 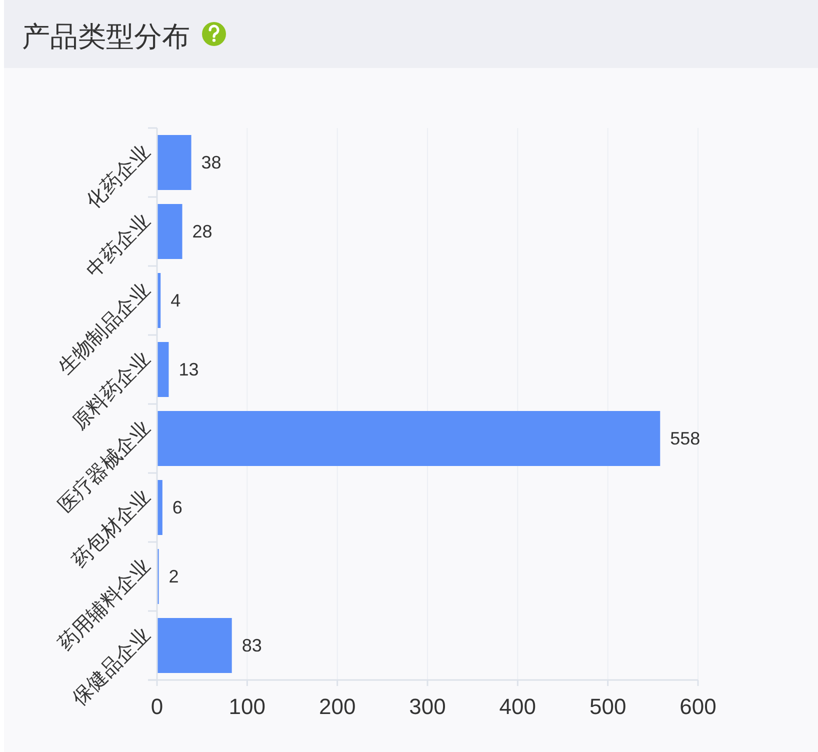 What do you see at coordinates (177, 508) in the screenshot?
I see `data-label: 6` at bounding box center [177, 508].